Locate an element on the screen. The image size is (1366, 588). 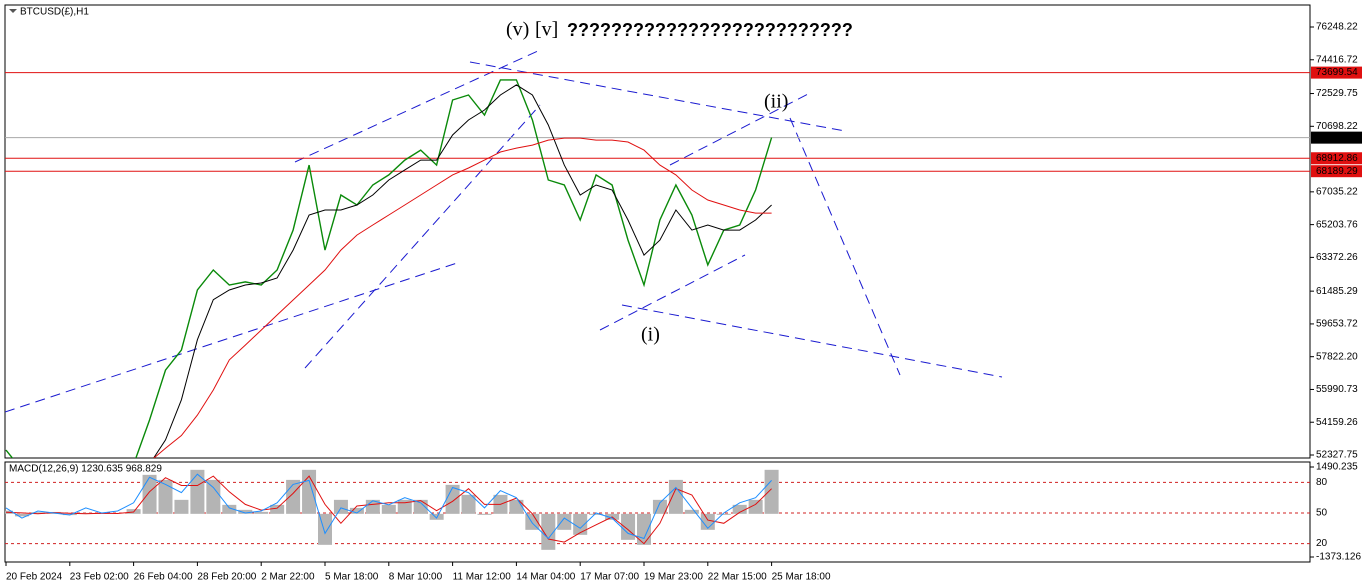
x-tick-label: 28 Feb 20:00 is located at coordinates (226, 577).